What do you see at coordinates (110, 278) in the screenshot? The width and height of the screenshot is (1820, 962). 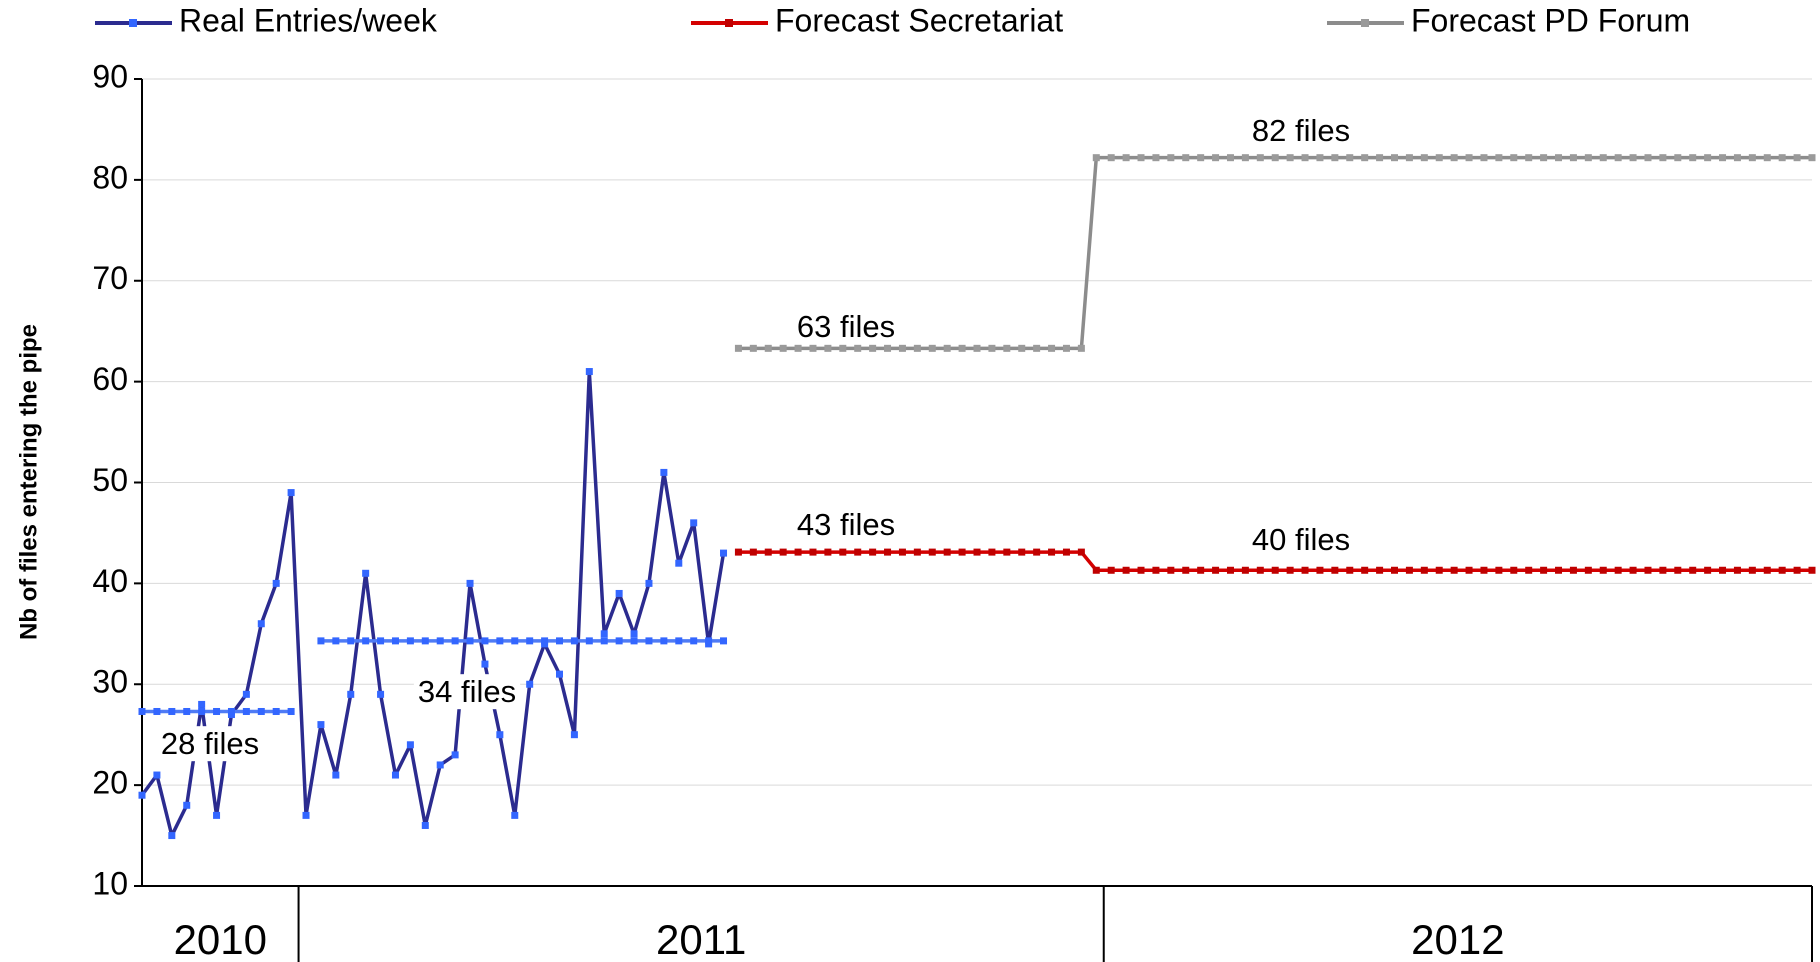 I see `y-tick-label: 70` at bounding box center [110, 278].